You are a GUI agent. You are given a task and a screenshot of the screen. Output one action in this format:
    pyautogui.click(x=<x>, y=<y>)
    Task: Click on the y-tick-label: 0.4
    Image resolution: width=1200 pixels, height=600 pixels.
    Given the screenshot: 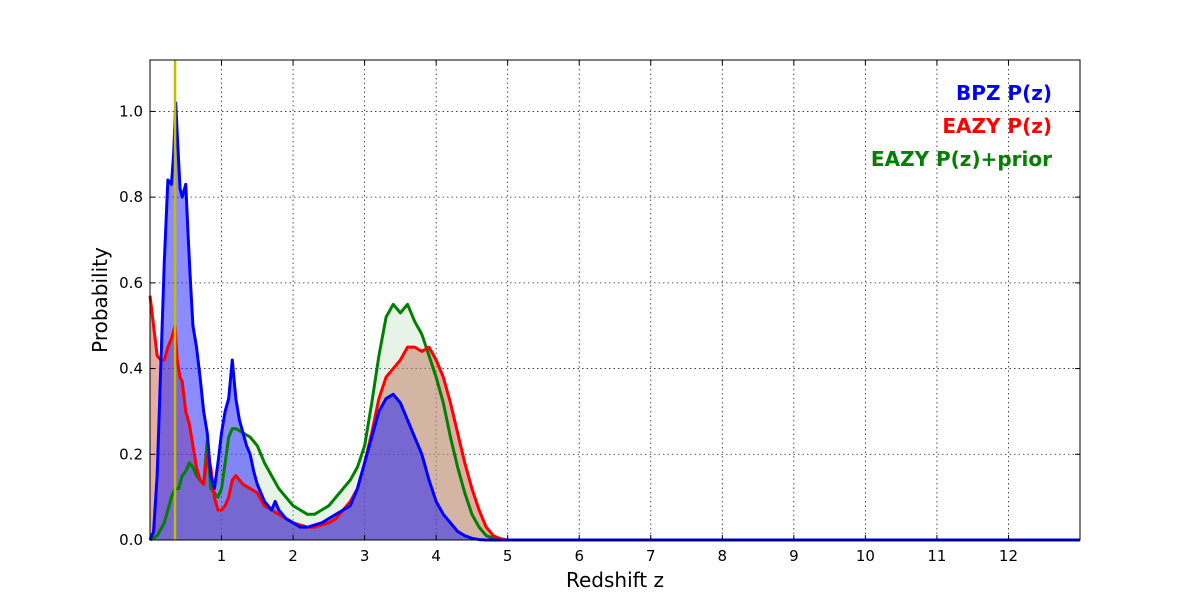 What is the action you would take?
    pyautogui.click(x=131, y=369)
    